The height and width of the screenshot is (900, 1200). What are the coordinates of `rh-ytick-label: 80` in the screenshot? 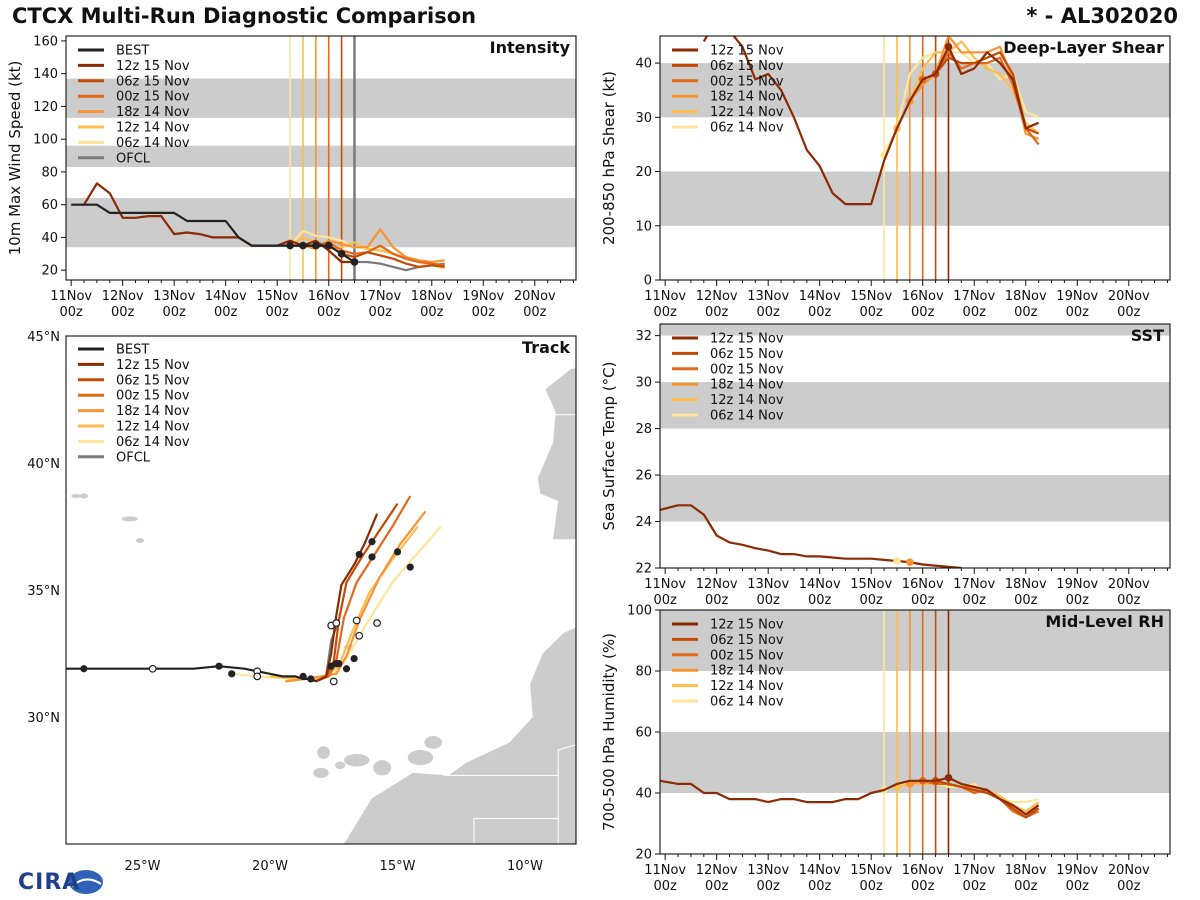 It's located at (643, 672).